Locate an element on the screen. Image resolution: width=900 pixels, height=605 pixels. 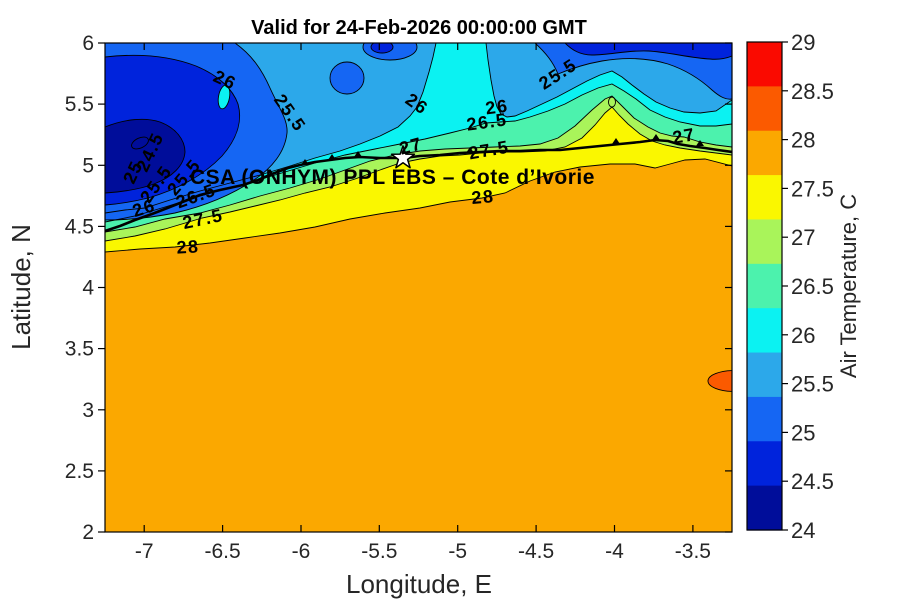
contour-28-line is located at coordinates (418, 205).